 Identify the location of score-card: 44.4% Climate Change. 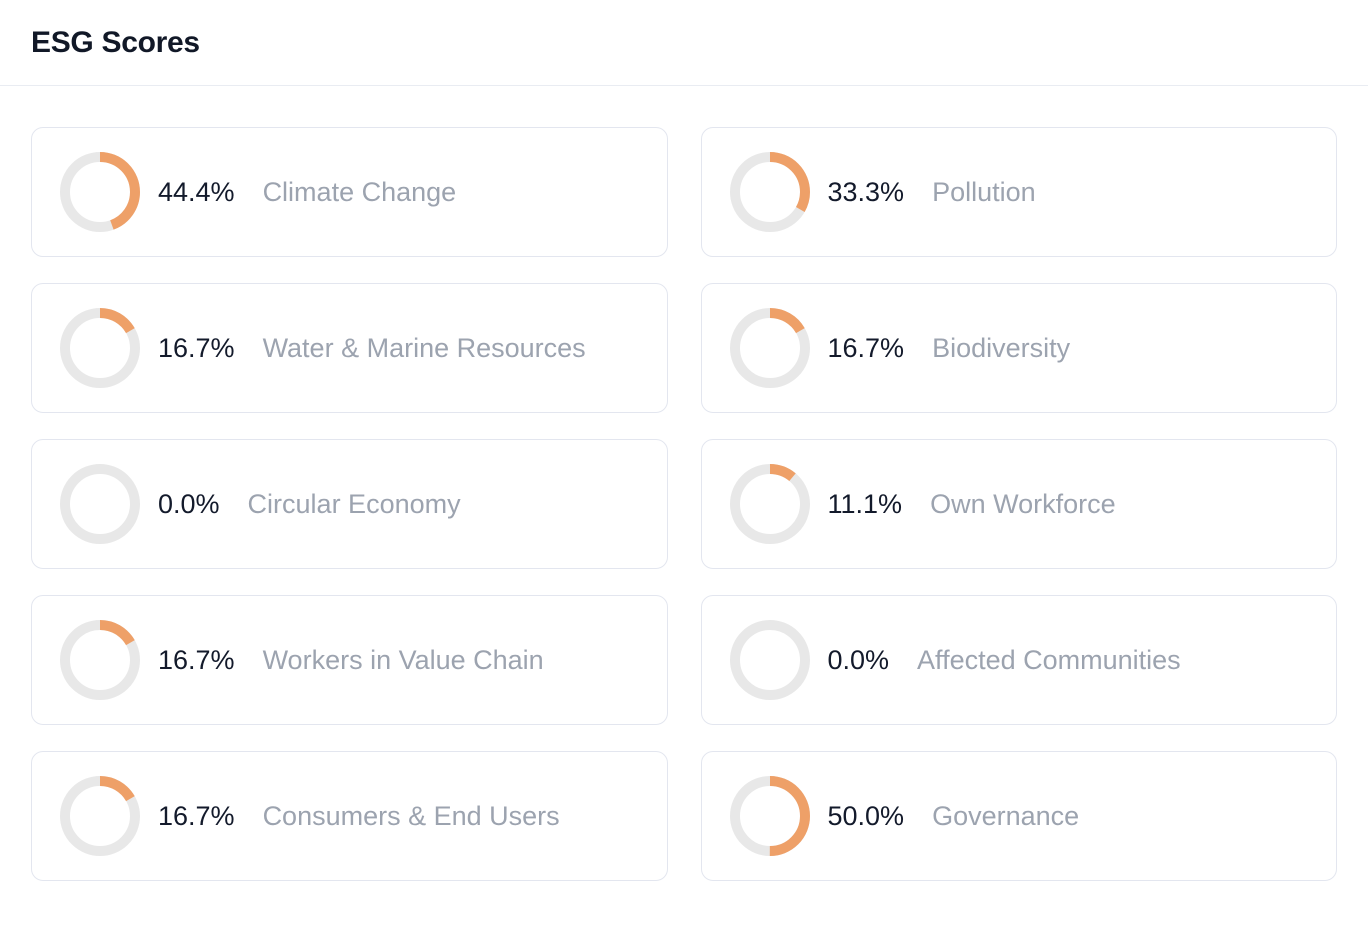
(349, 192).